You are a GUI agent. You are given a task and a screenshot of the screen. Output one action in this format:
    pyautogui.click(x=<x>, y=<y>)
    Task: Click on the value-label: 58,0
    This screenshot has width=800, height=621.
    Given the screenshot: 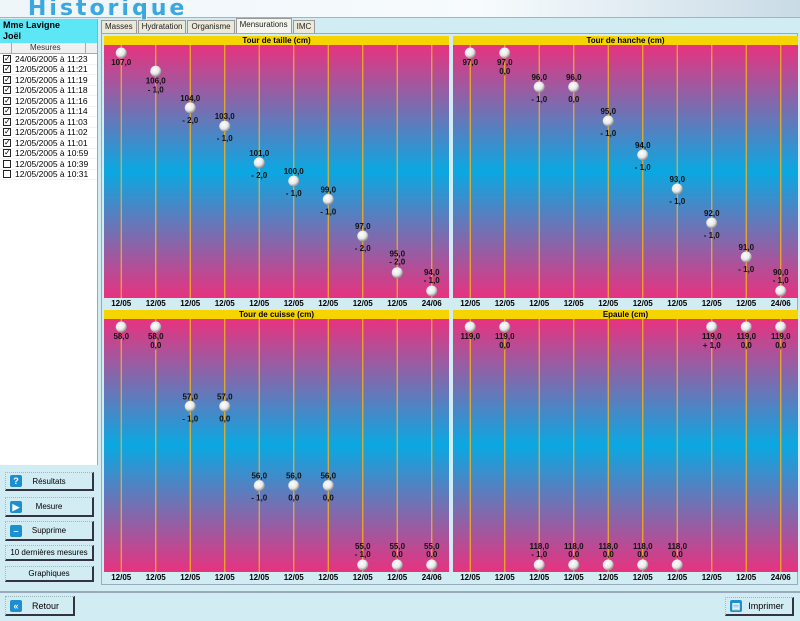 What is the action you would take?
    pyautogui.click(x=121, y=336)
    